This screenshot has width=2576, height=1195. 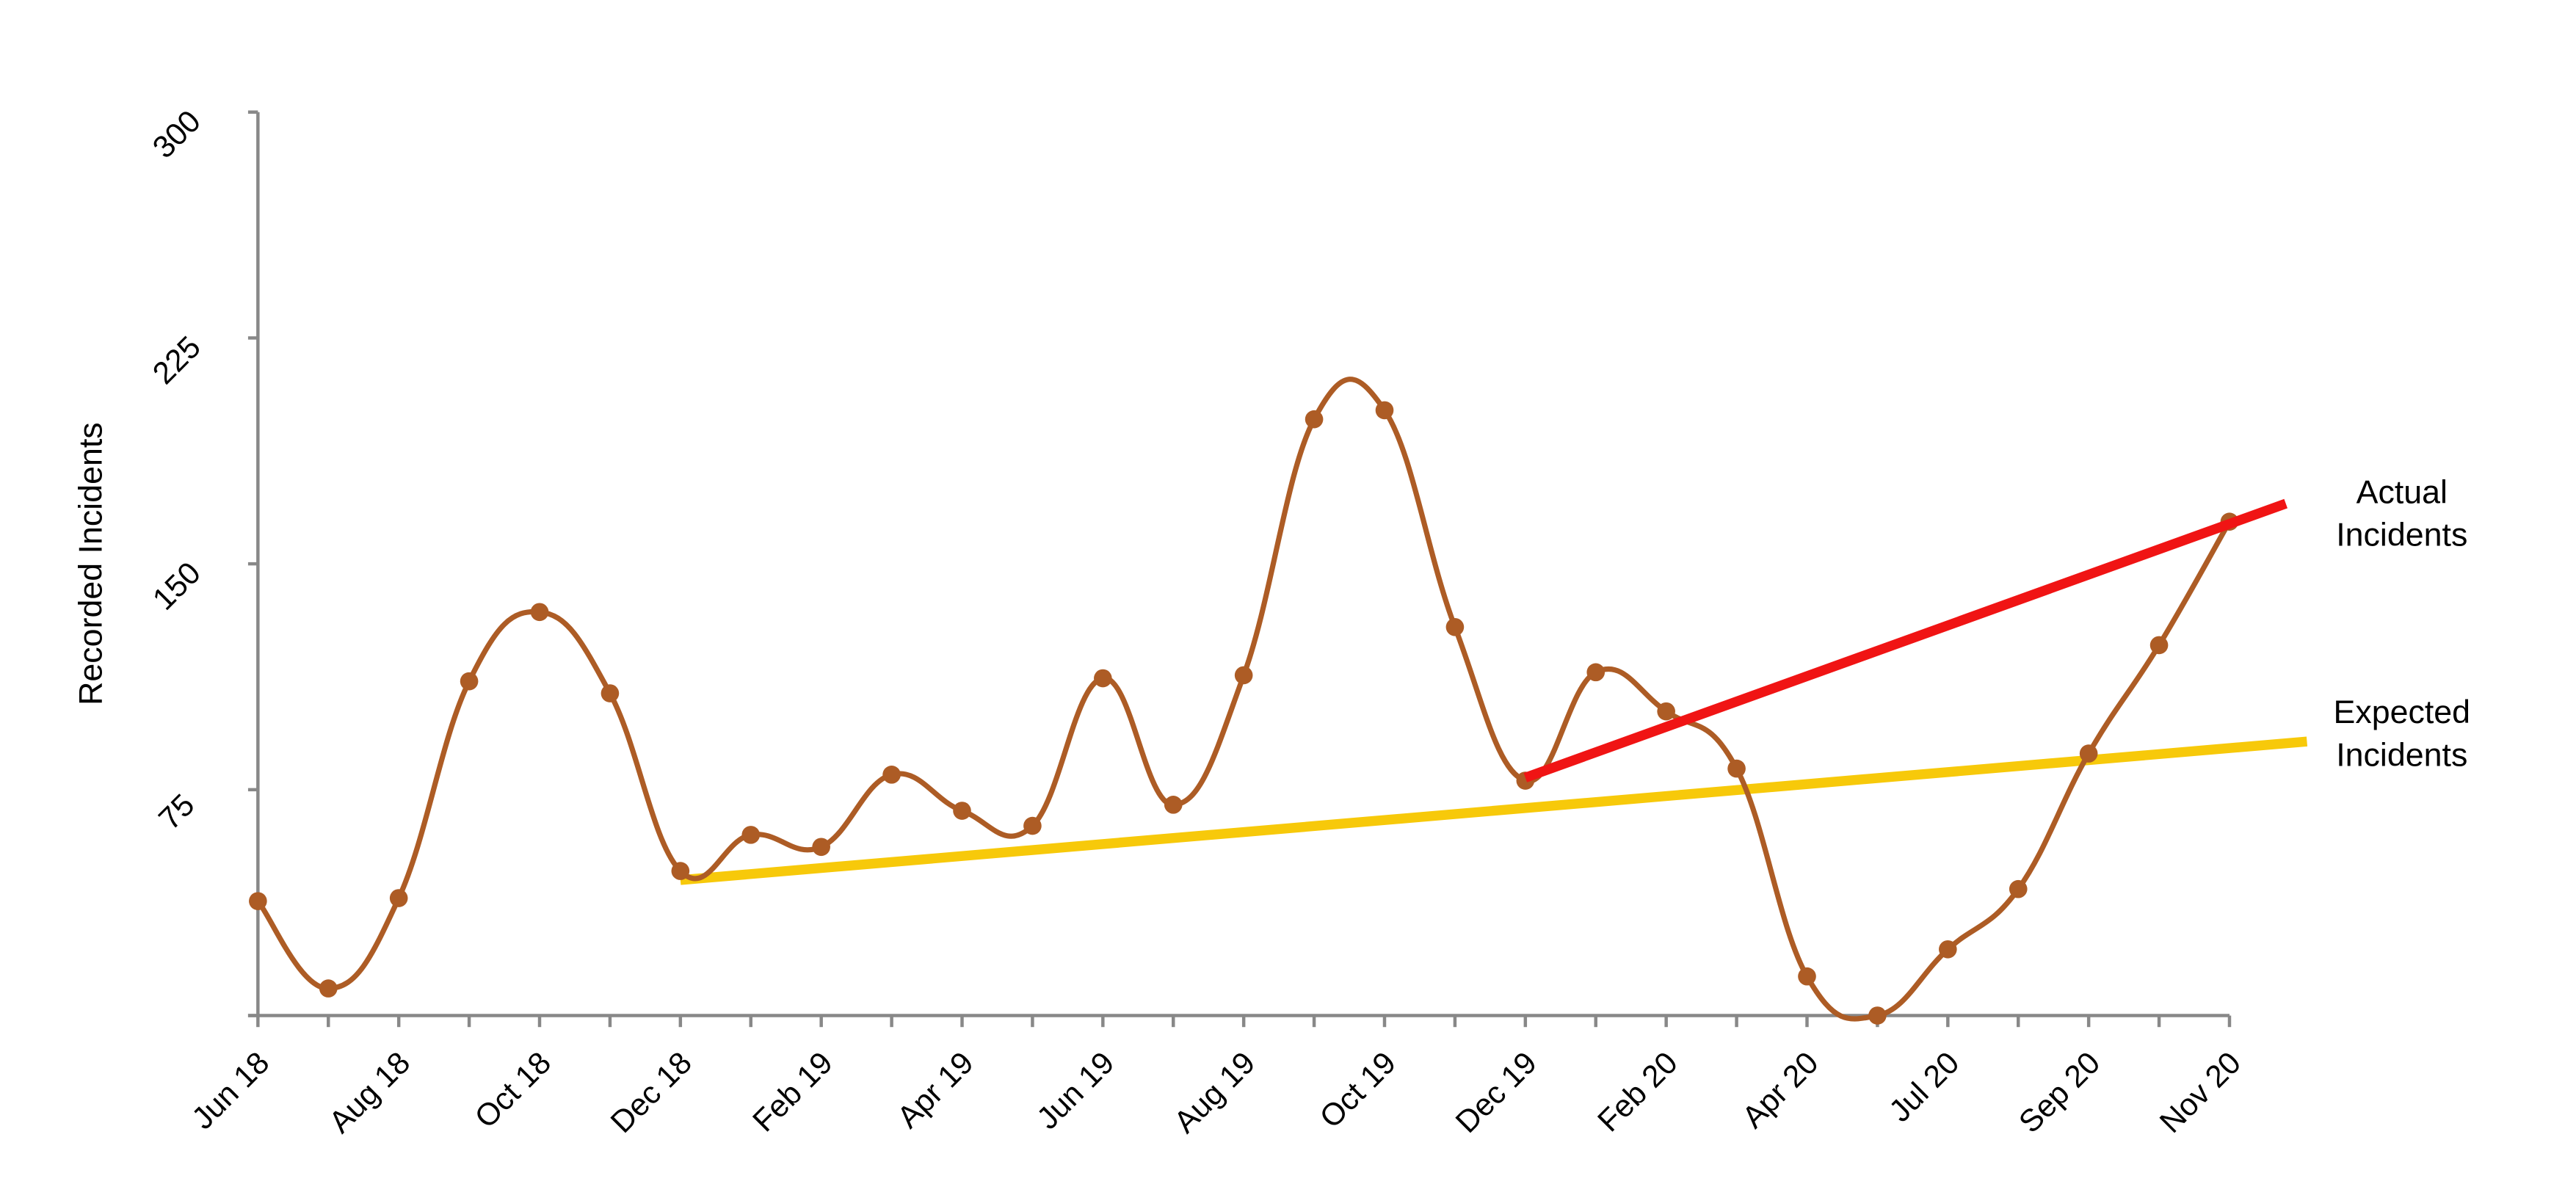 What do you see at coordinates (2402, 535) in the screenshot?
I see `legend-actual-line2: Incidents` at bounding box center [2402, 535].